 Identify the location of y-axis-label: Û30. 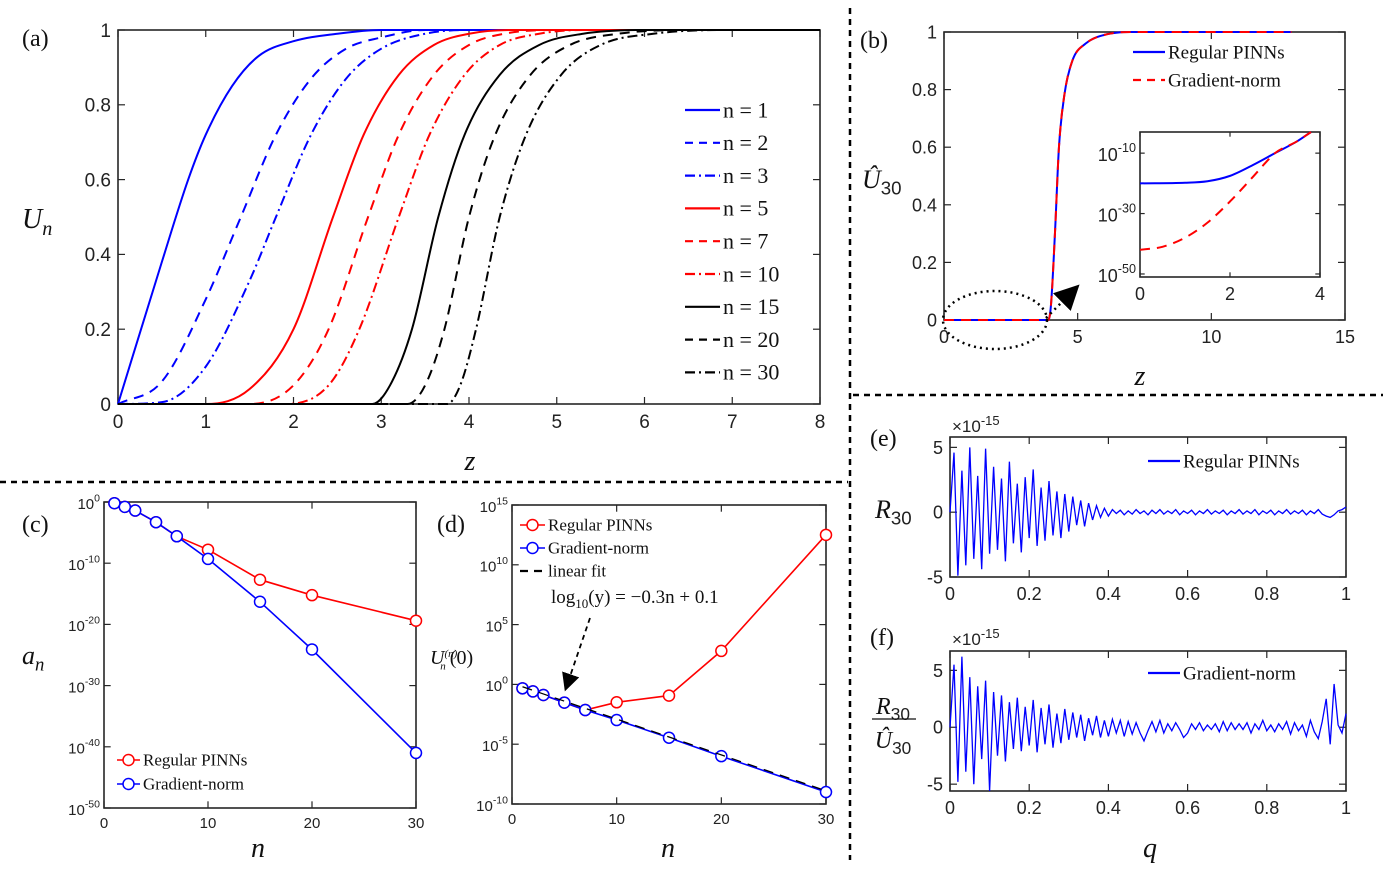
(882, 182).